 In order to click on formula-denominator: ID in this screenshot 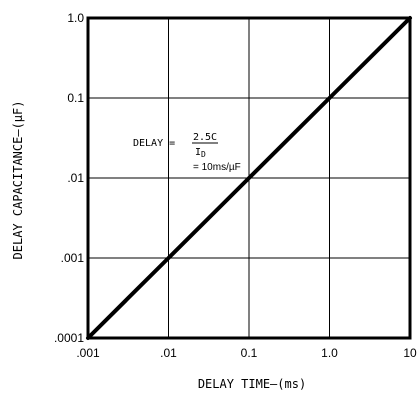, I will do `click(200, 153)`.